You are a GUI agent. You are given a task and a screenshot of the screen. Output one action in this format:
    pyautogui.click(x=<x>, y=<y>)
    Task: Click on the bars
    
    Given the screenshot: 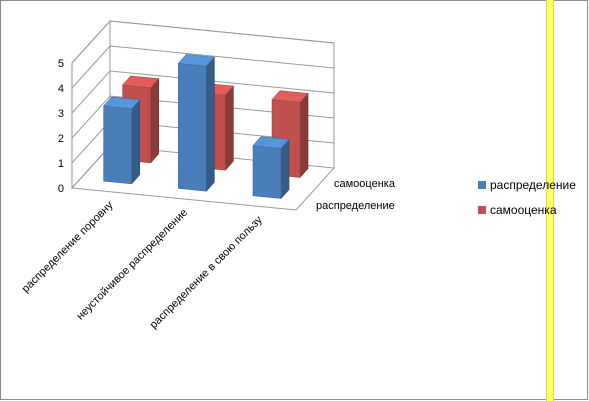 What is the action you would take?
    pyautogui.click(x=206, y=127)
    